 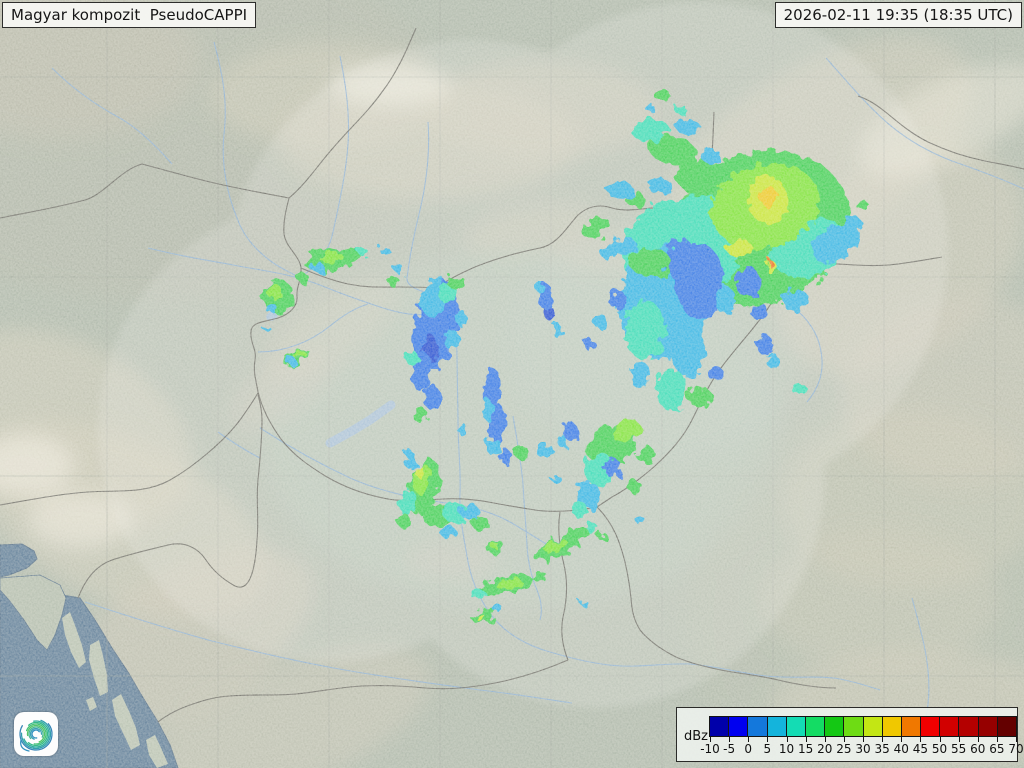 I want to click on legend-tick-label: 35, so click(x=882, y=749).